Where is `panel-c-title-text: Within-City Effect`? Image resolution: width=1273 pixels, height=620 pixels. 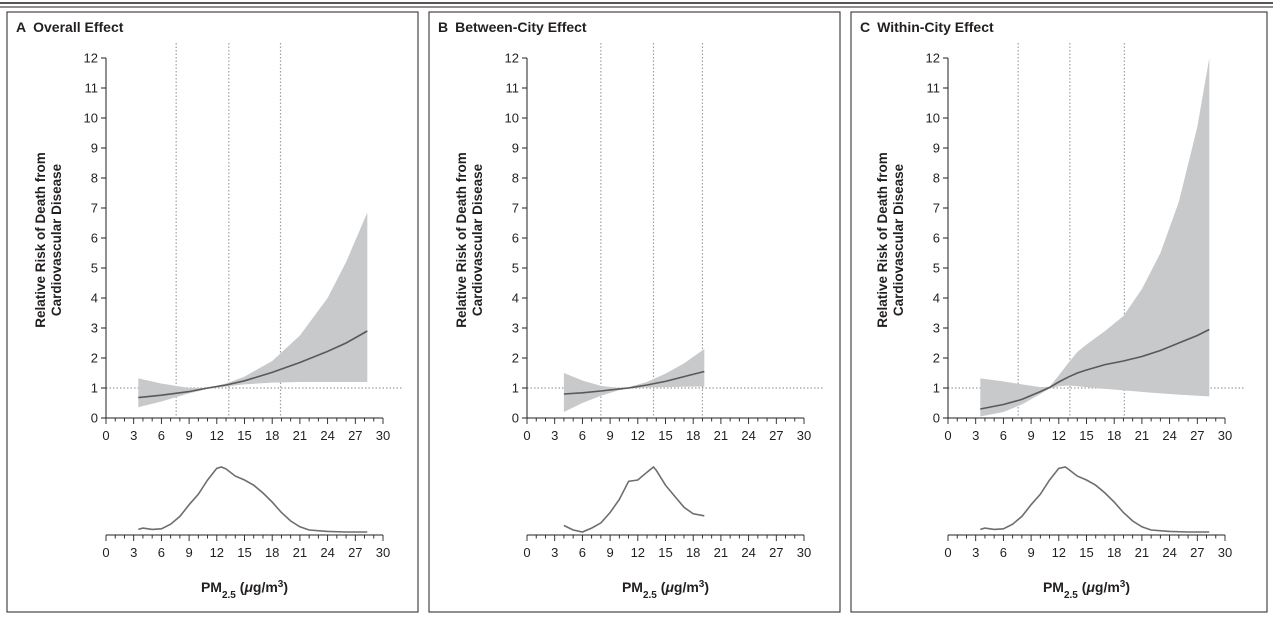 panel-c-title-text: Within-City Effect is located at coordinates (935, 27).